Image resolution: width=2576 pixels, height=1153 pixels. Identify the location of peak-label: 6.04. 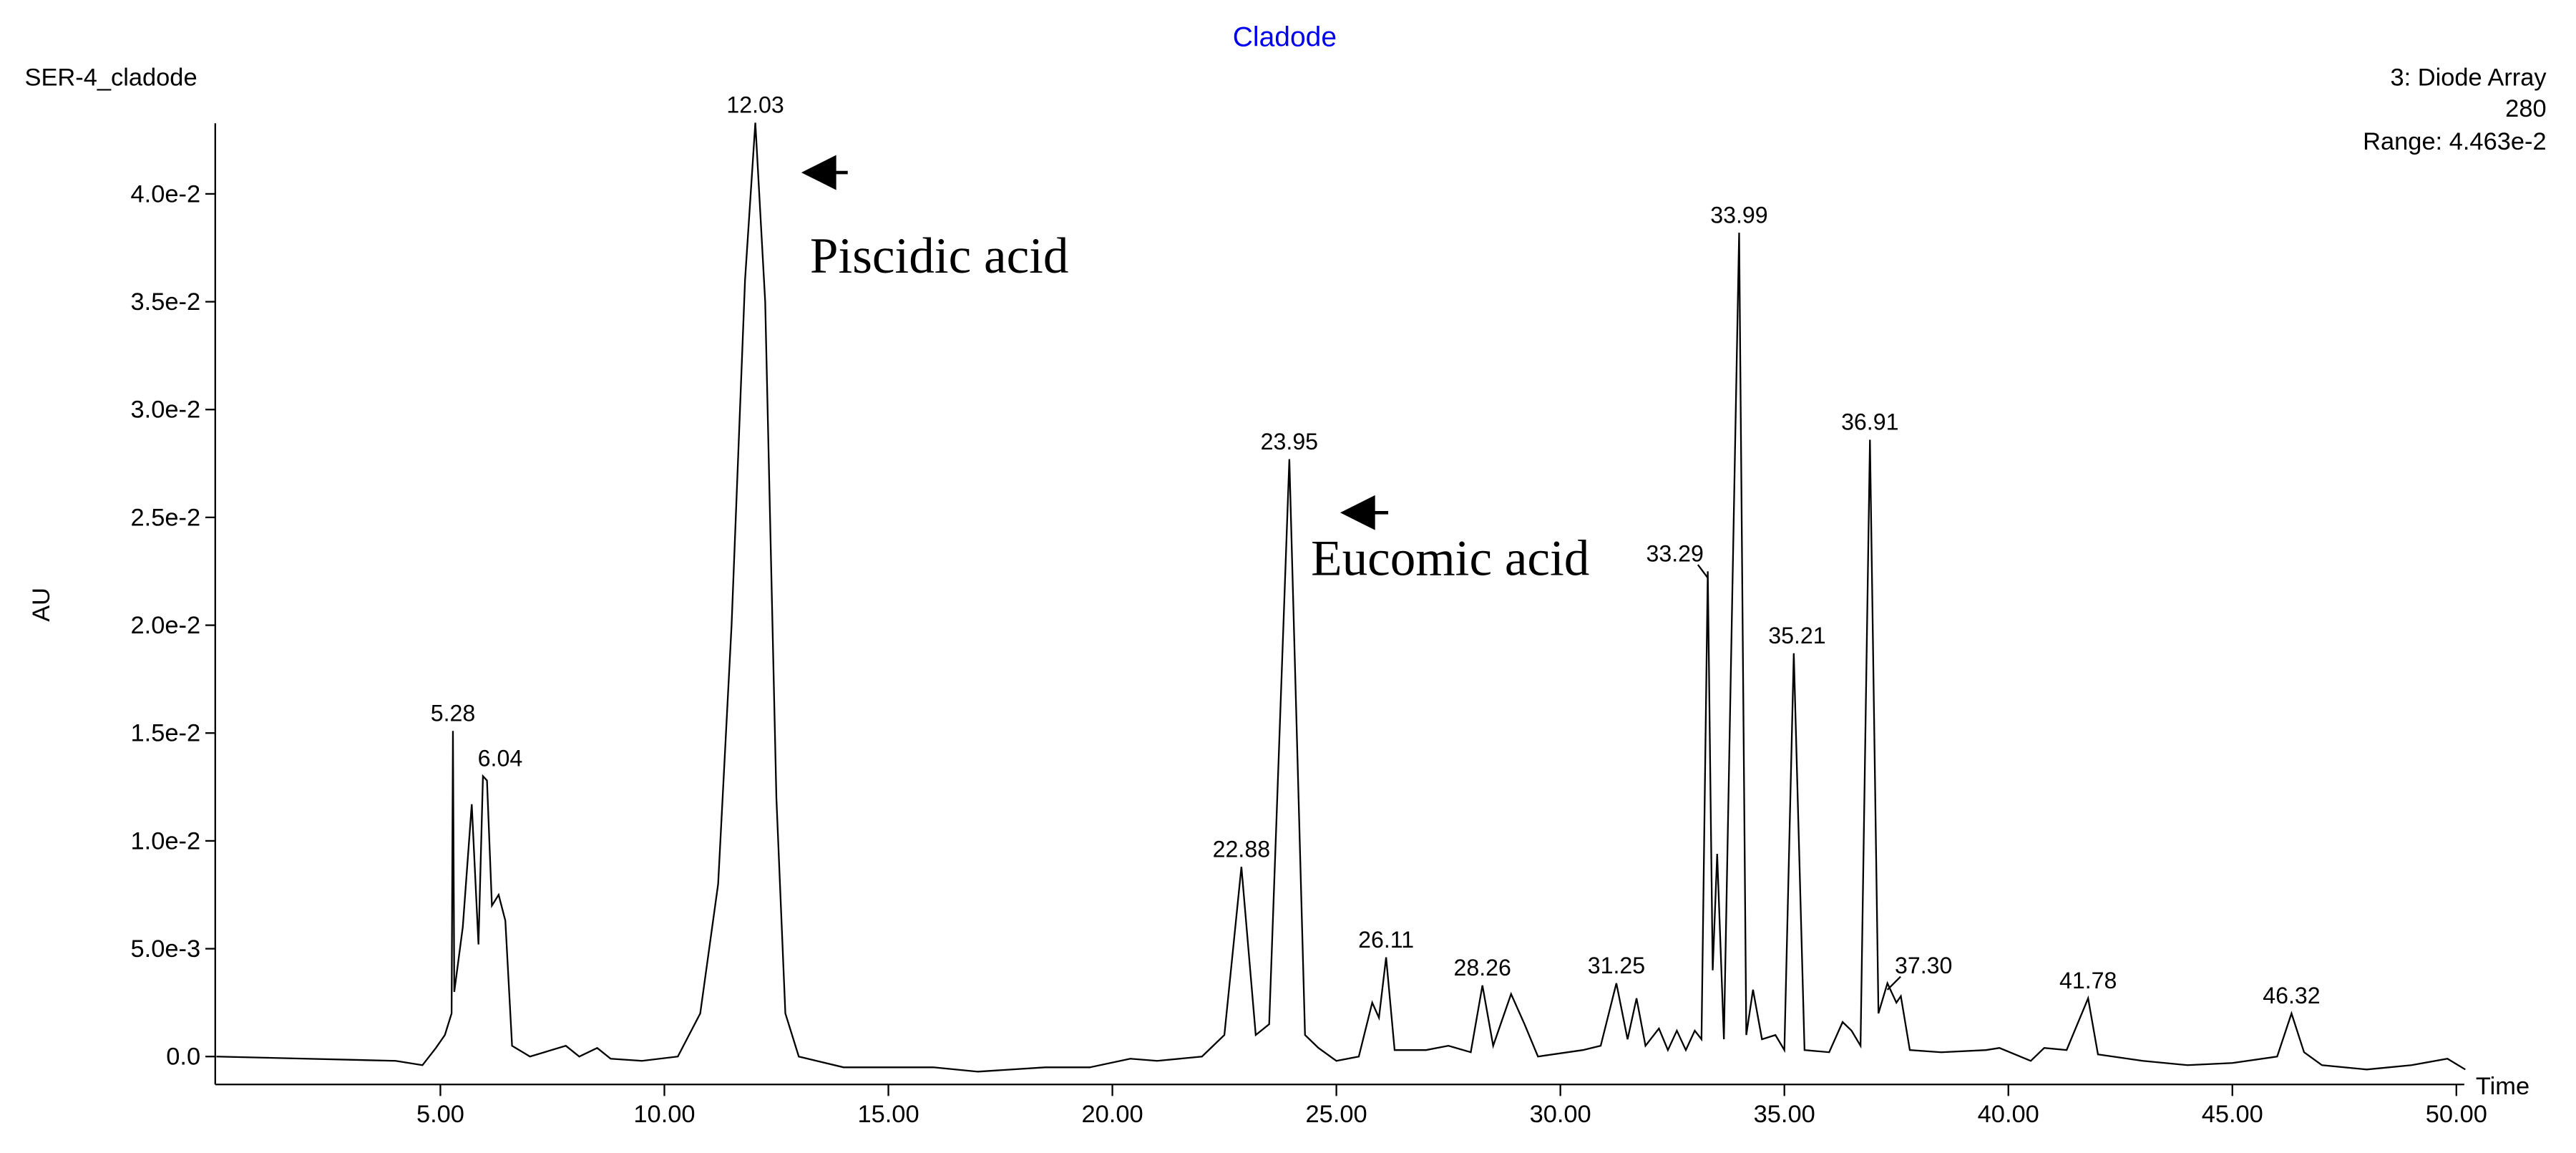
(500, 759).